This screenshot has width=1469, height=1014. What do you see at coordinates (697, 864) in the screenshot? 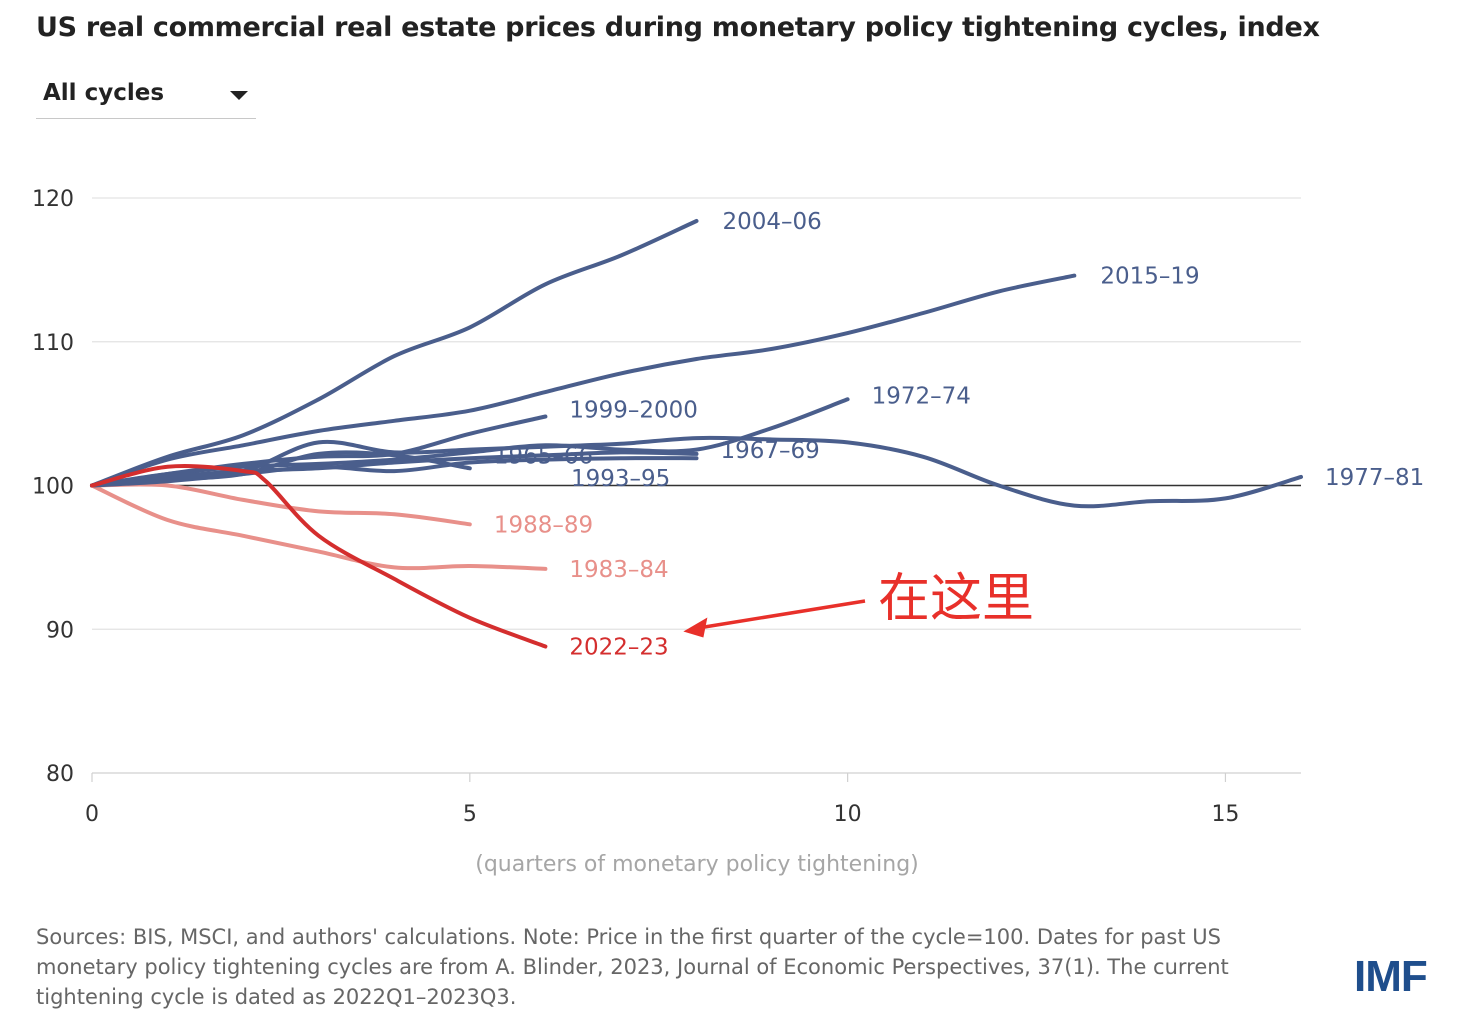
I see `x-axis-label: (quarters of monetary policy tightening)` at bounding box center [697, 864].